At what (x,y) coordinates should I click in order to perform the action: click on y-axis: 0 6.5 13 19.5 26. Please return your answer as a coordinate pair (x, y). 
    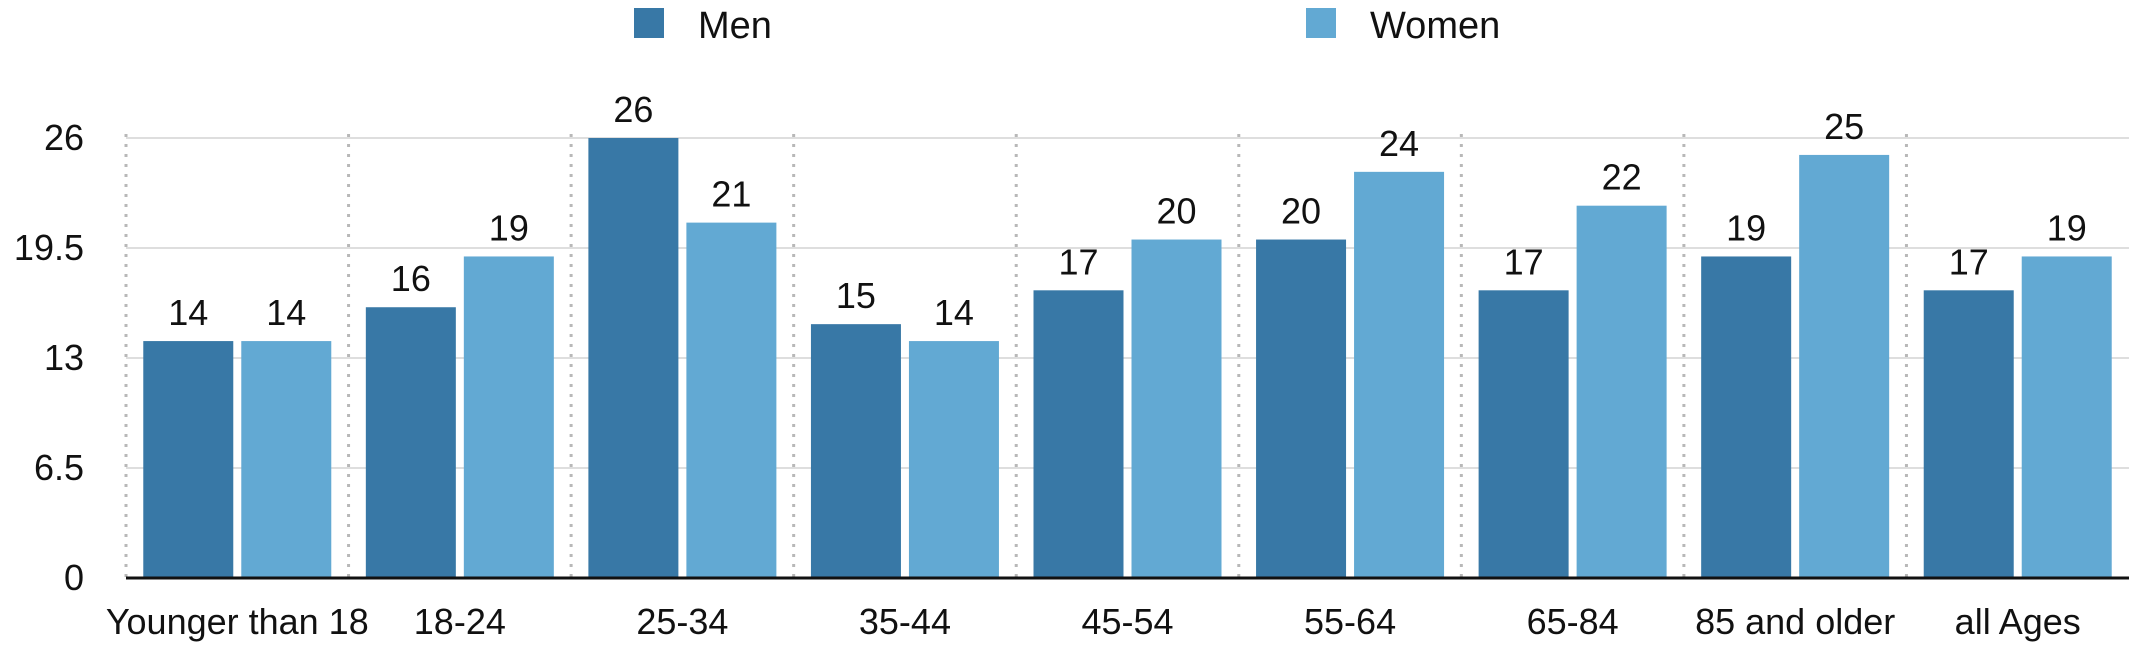
    Looking at the image, I should click on (49, 357).